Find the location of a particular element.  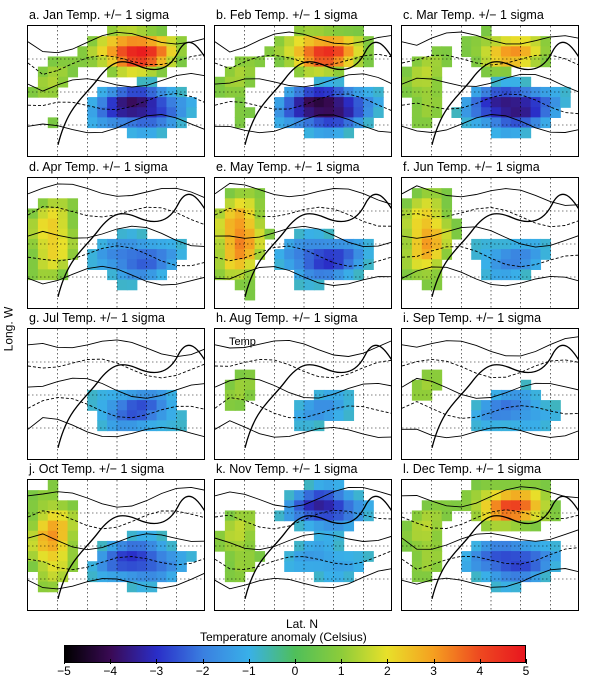

contour-line is located at coordinates (116, 124).